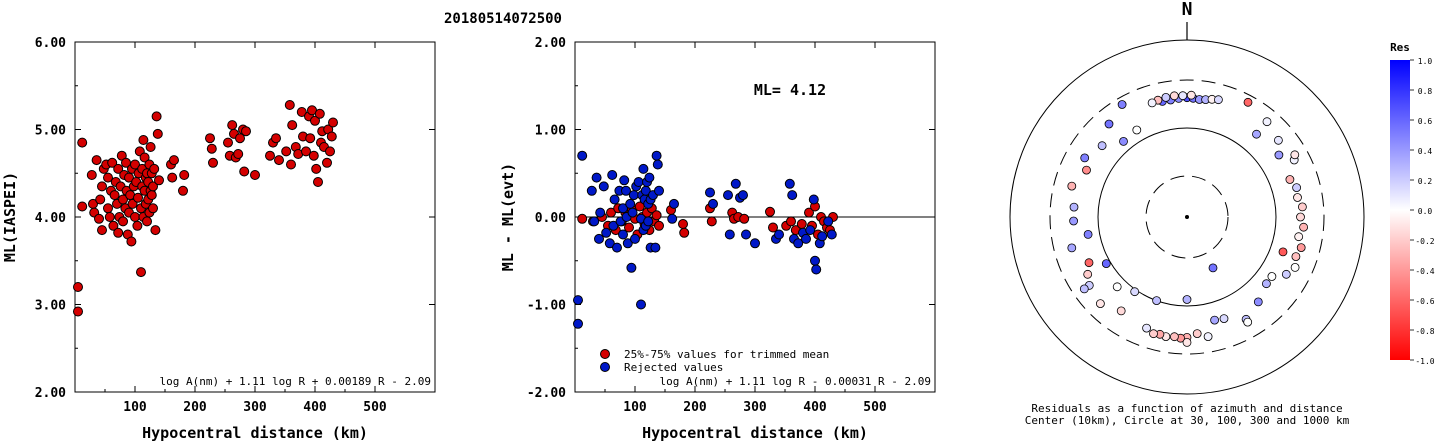 This screenshot has width=1437, height=441. What do you see at coordinates (790, 90) in the screenshot?
I see `ml-annotation: ML= 4.12` at bounding box center [790, 90].